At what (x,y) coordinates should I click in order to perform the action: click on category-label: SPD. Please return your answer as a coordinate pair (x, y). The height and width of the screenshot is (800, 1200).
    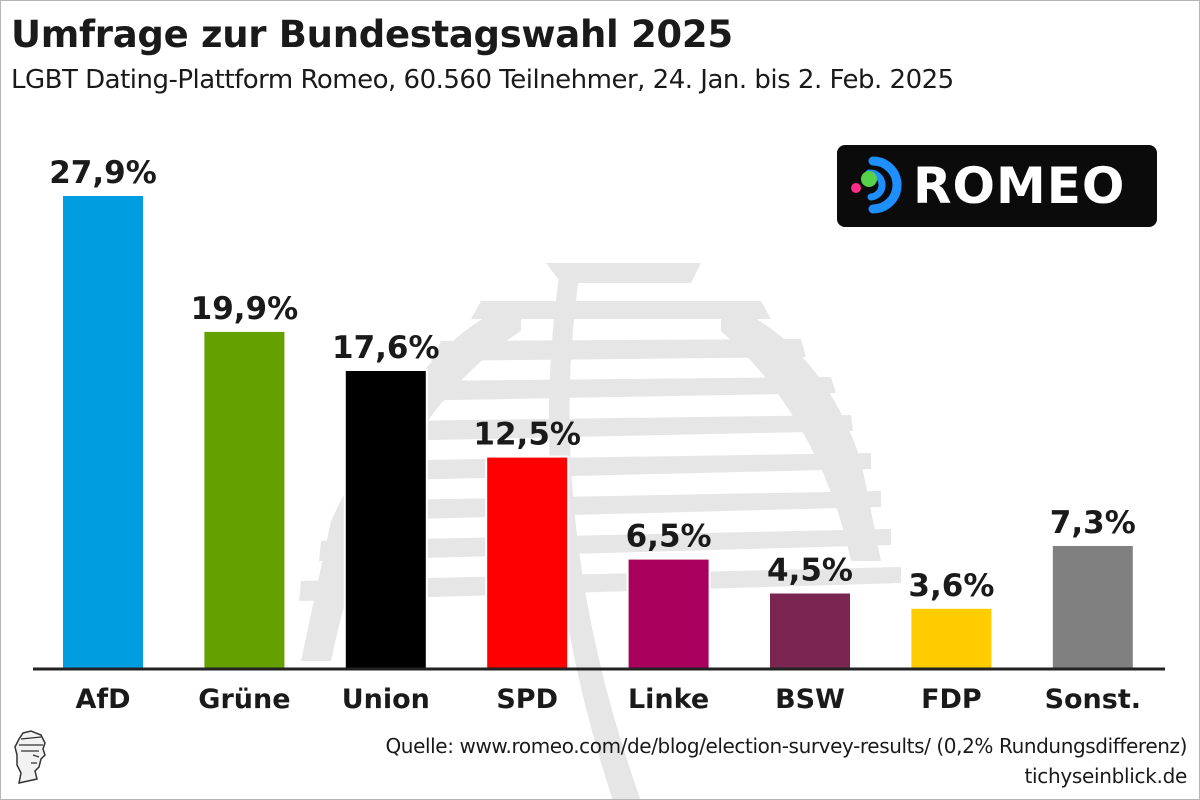
    Looking at the image, I should click on (527, 699).